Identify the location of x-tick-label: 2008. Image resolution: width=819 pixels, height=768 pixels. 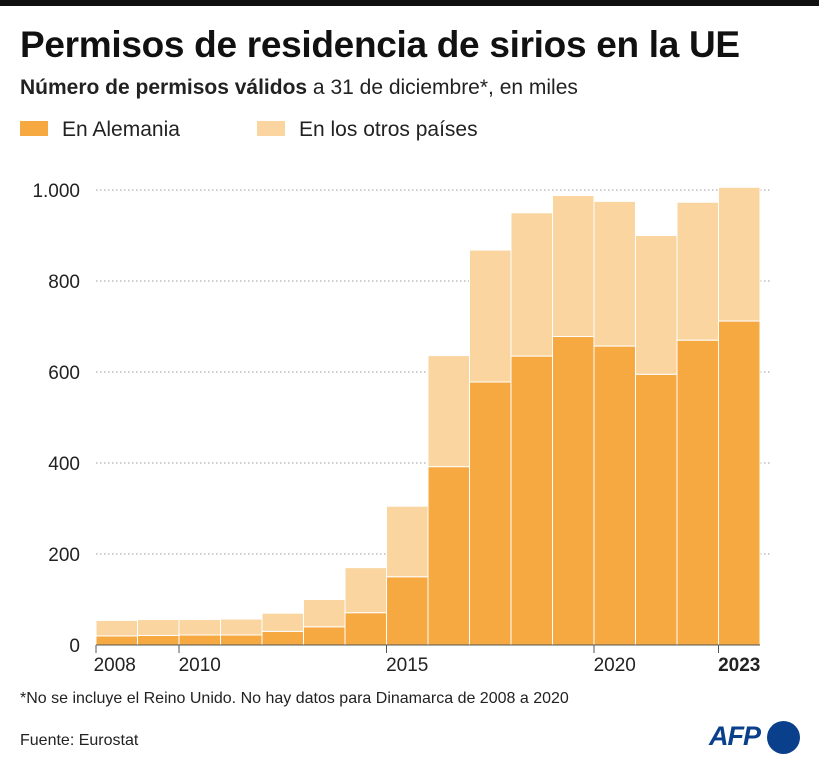
(115, 665).